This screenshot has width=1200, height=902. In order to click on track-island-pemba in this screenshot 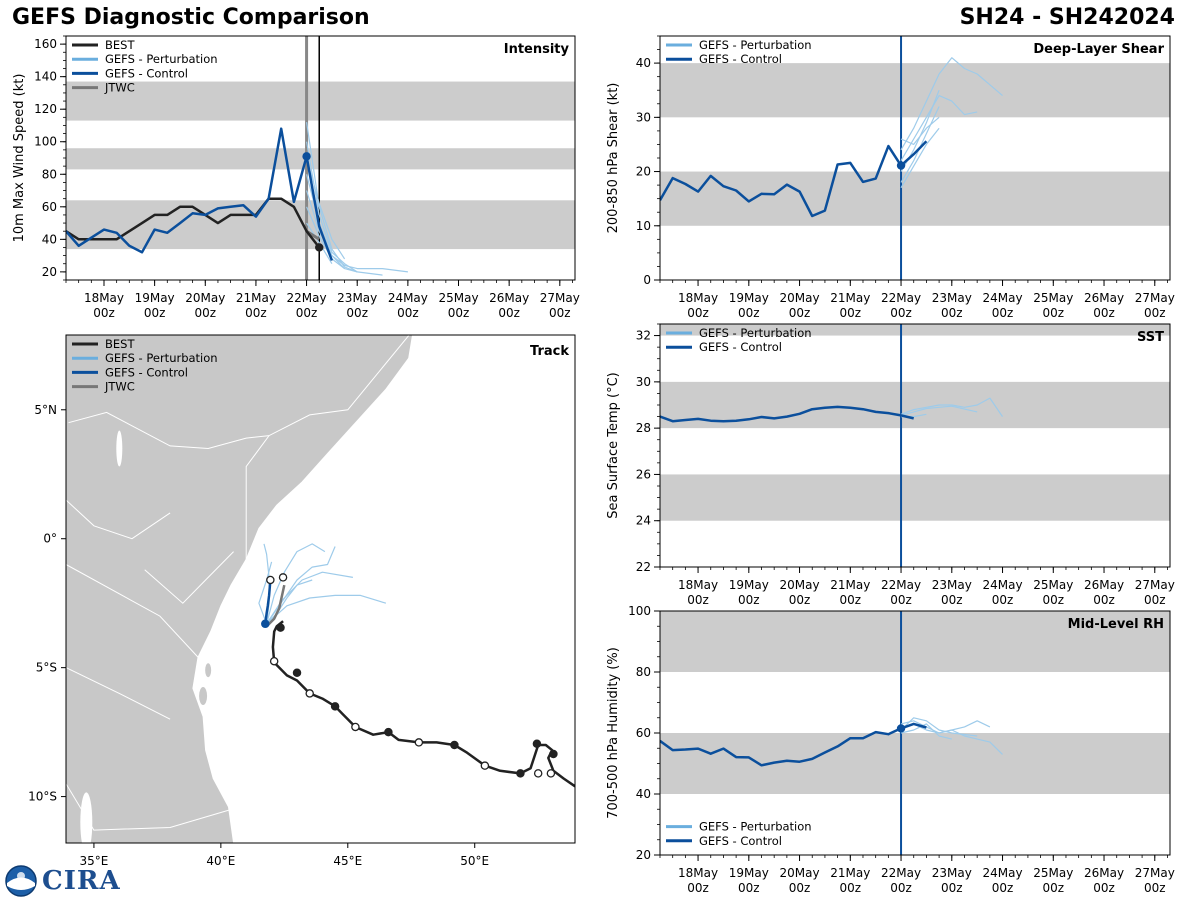, I will do `click(208, 670)`.